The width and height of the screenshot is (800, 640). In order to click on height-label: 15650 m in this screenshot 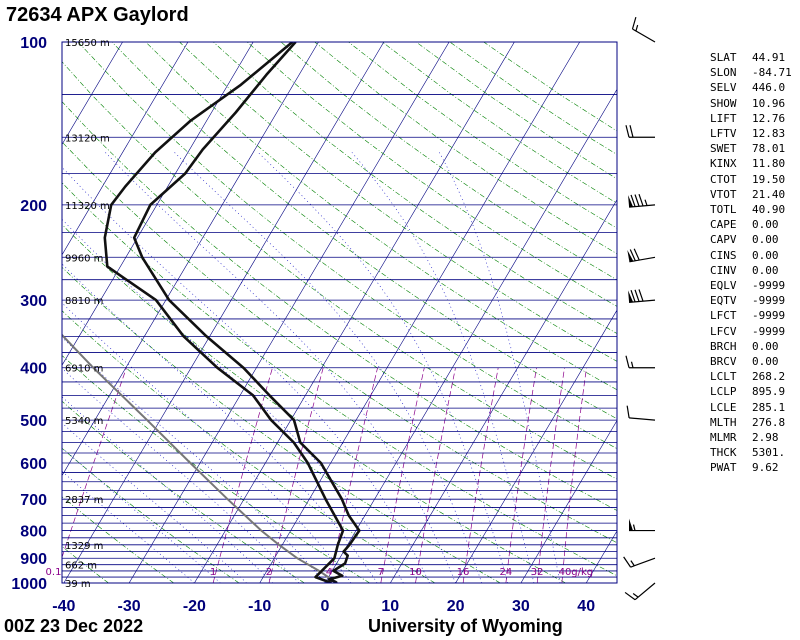, I will do `click(87, 43)`.